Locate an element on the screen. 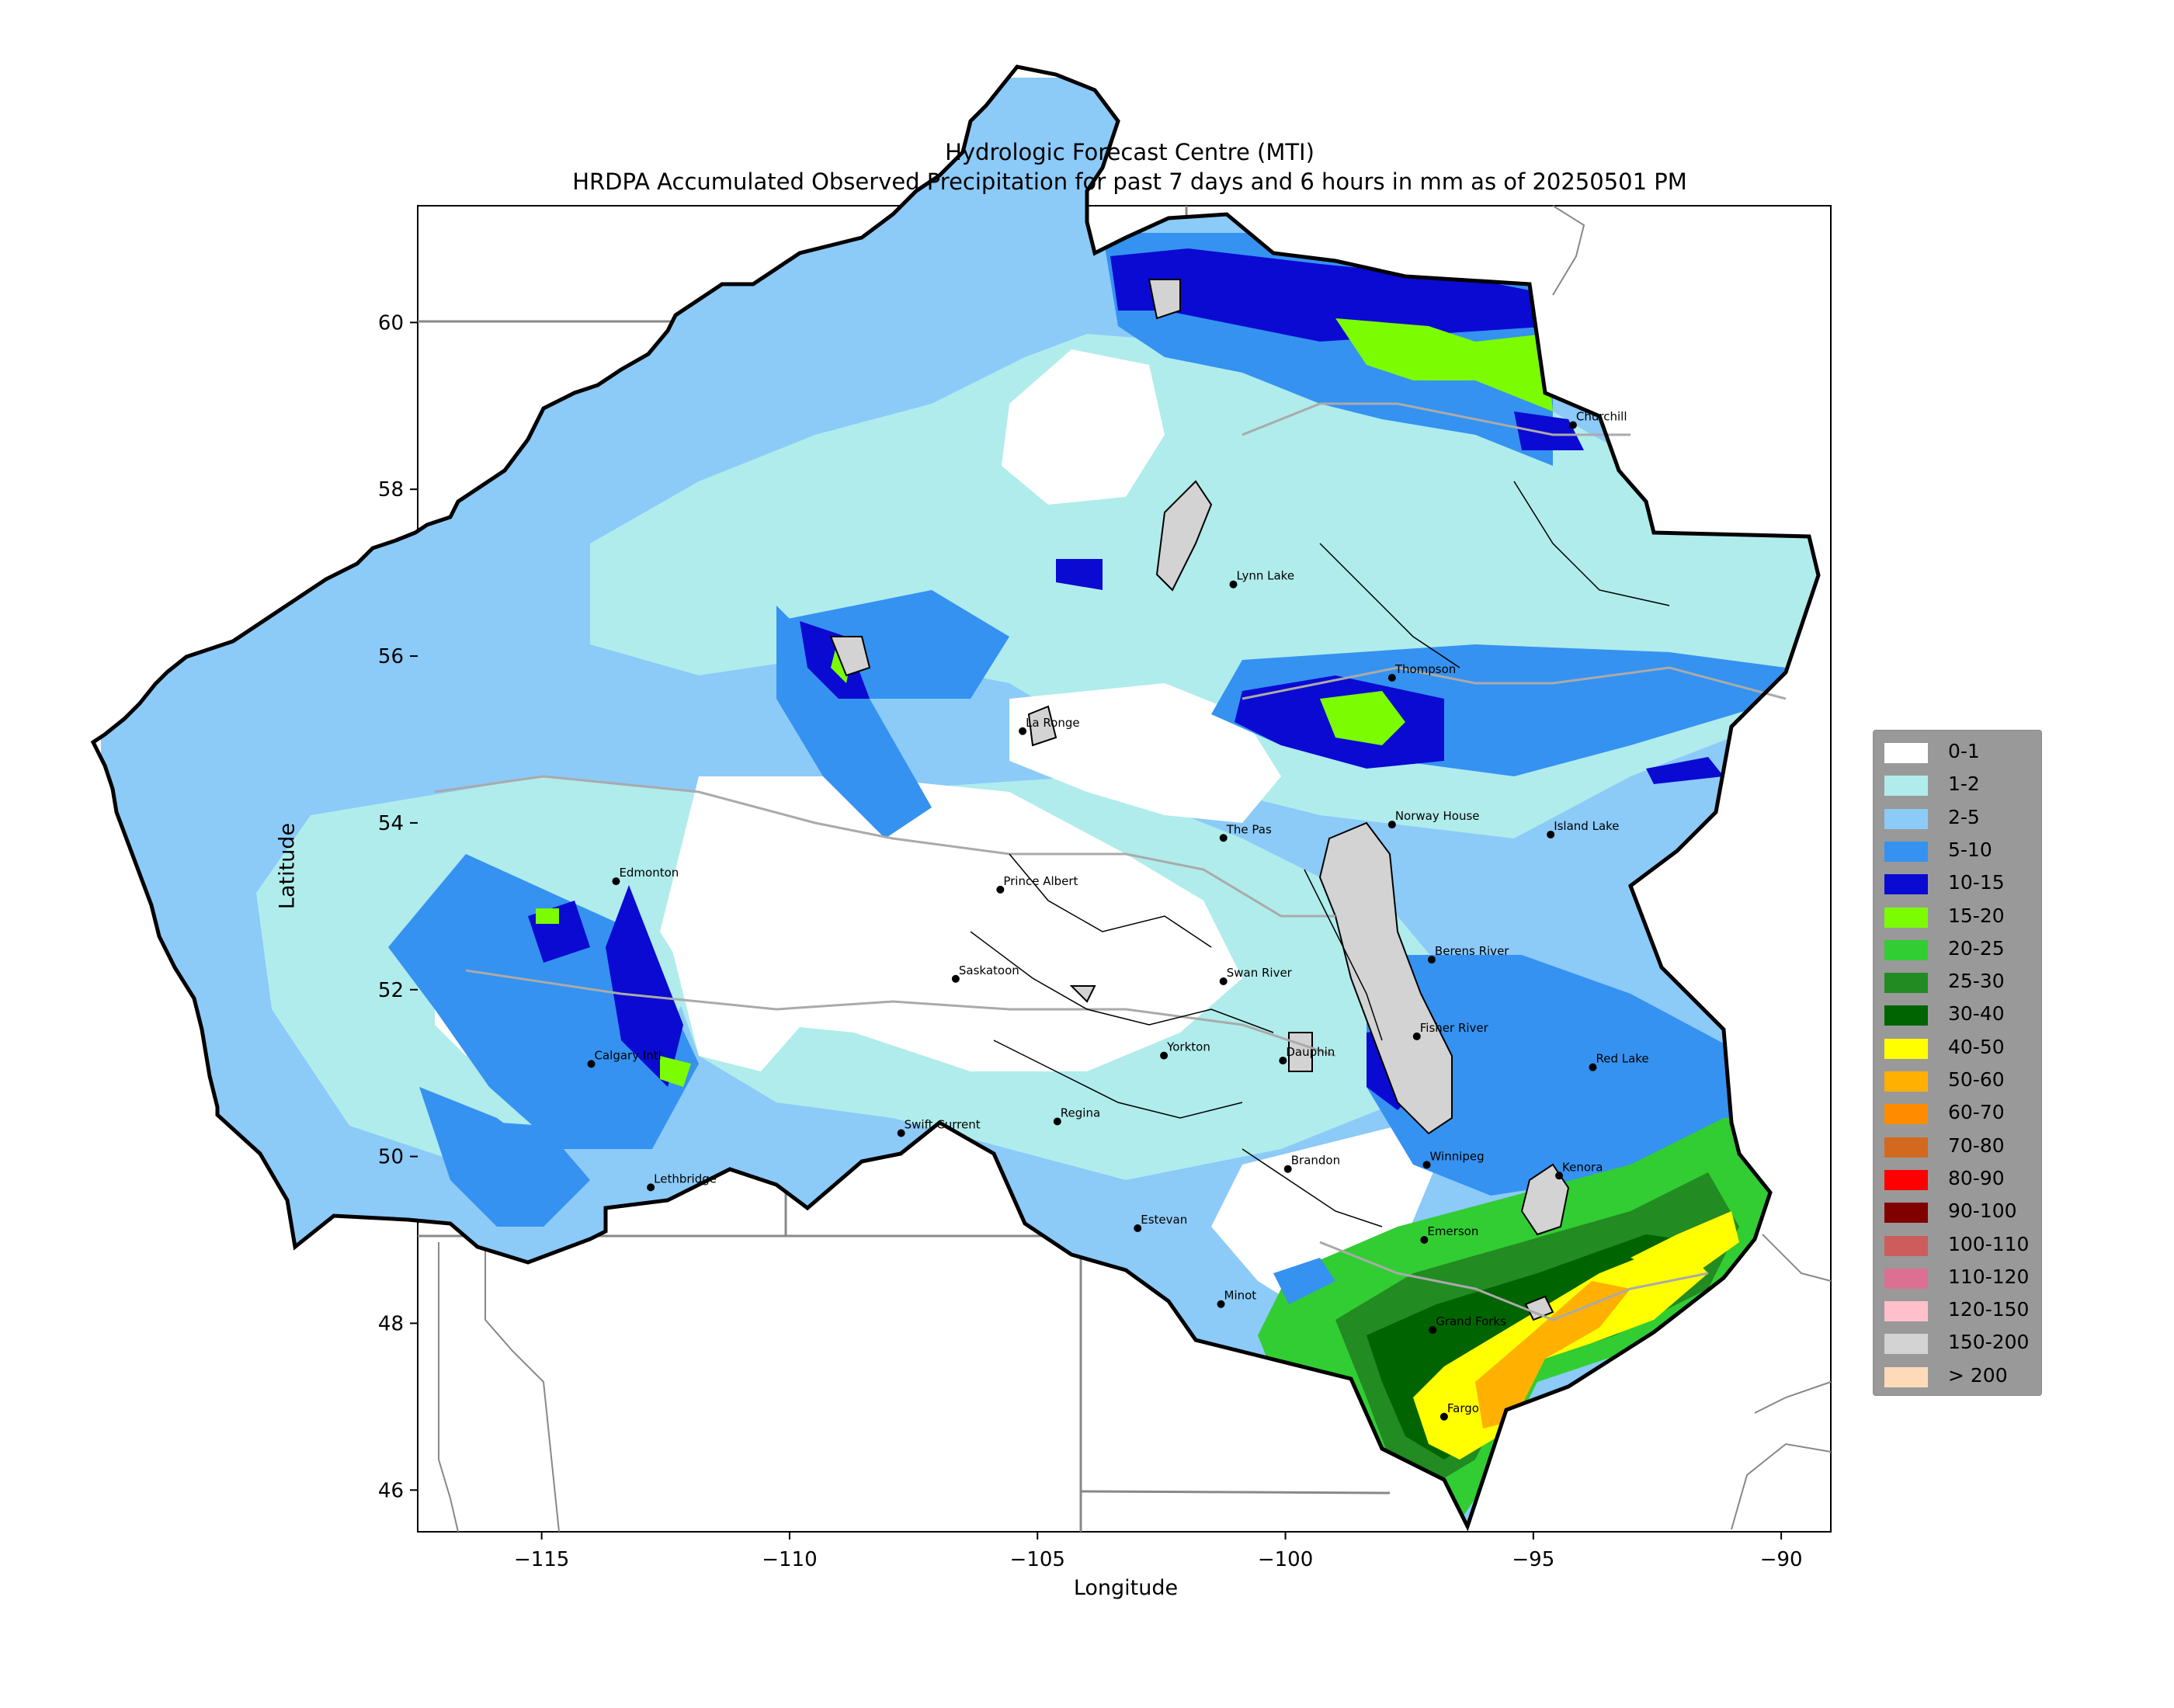 The height and width of the screenshot is (1708, 2174). y-tick-label: 54 is located at coordinates (391, 823).